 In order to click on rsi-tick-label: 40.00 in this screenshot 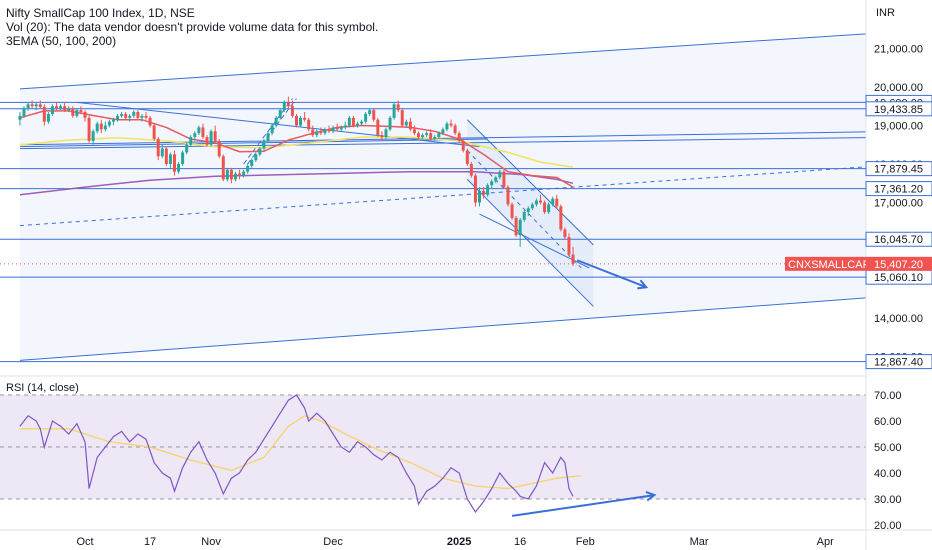, I will do `click(888, 474)`.